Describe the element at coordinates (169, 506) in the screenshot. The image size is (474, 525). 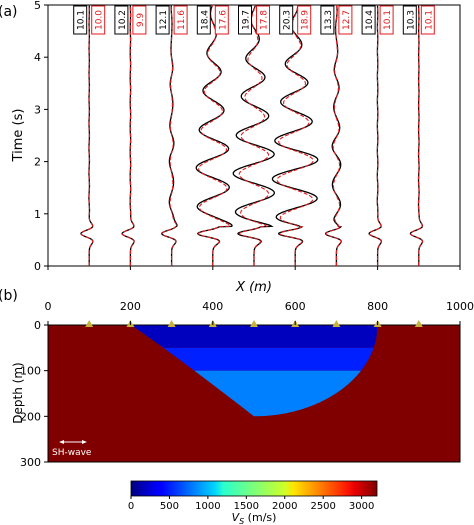
I see `colorbar-tick-label: 500` at that location.